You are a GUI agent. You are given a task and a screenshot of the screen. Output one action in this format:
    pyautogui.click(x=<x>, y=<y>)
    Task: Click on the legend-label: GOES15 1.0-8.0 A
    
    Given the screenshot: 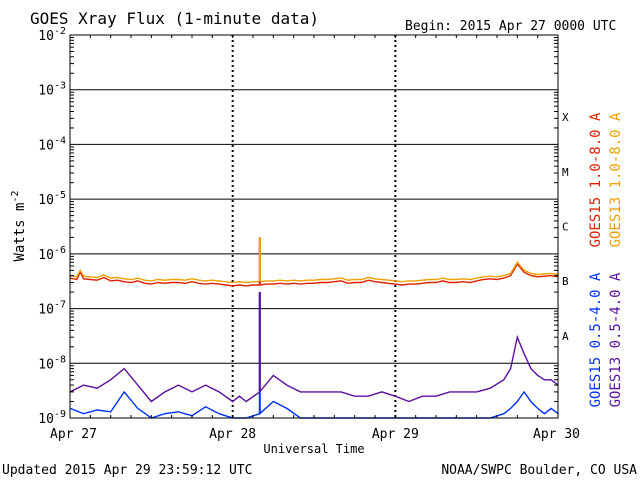 What is the action you would take?
    pyautogui.click(x=596, y=179)
    